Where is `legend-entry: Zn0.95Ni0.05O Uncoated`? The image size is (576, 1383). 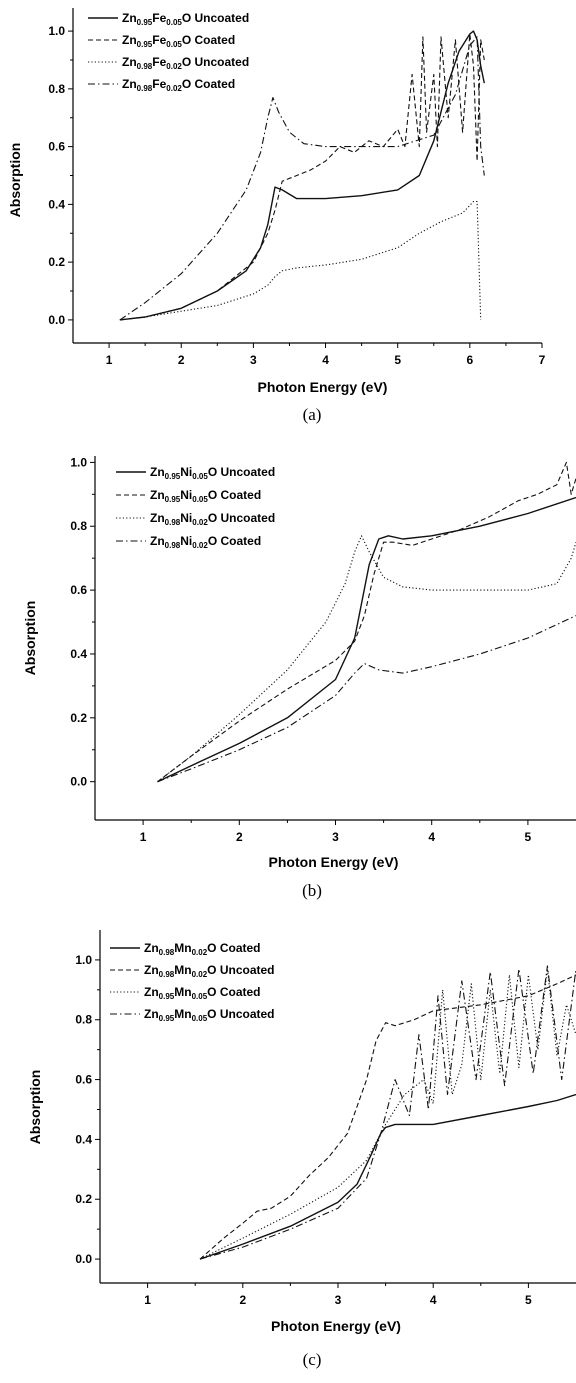
legend-entry: Zn0.95Ni0.05O Uncoated is located at coordinates (212, 473).